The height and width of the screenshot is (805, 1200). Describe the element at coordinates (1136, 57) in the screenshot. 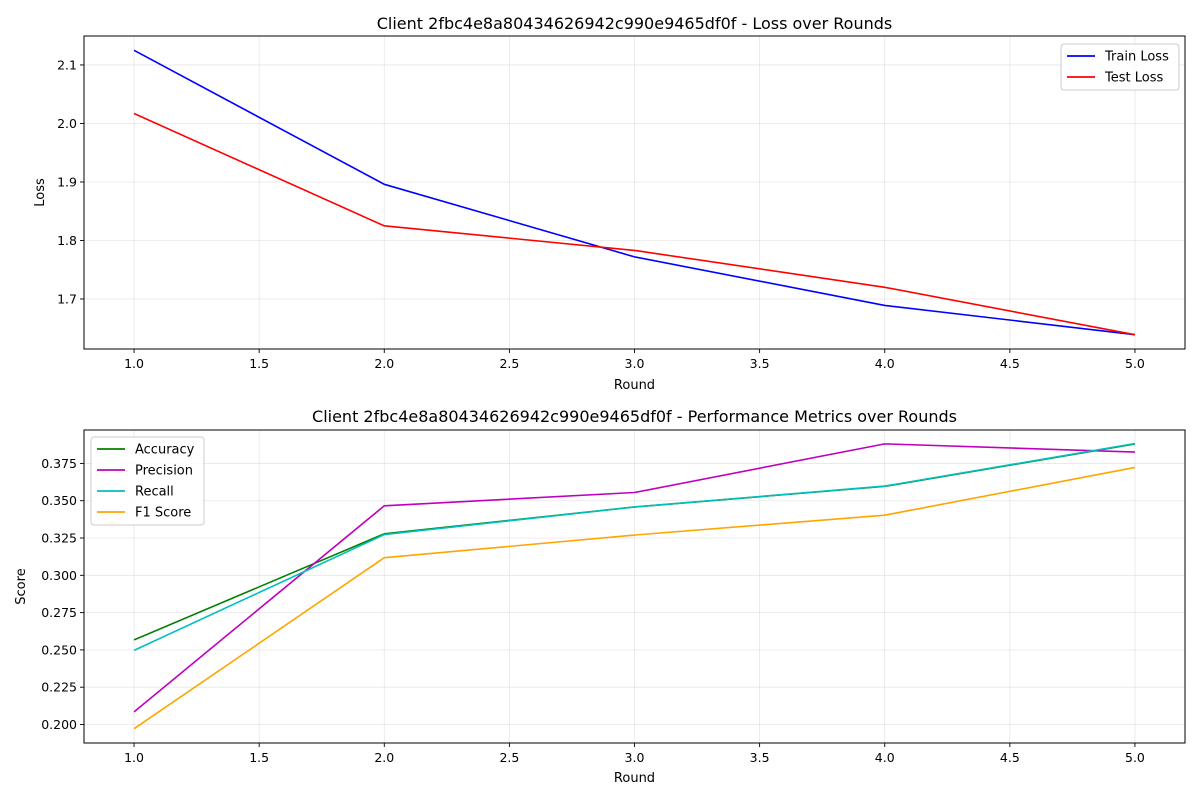

I see `legend-label: Train Loss` at that location.